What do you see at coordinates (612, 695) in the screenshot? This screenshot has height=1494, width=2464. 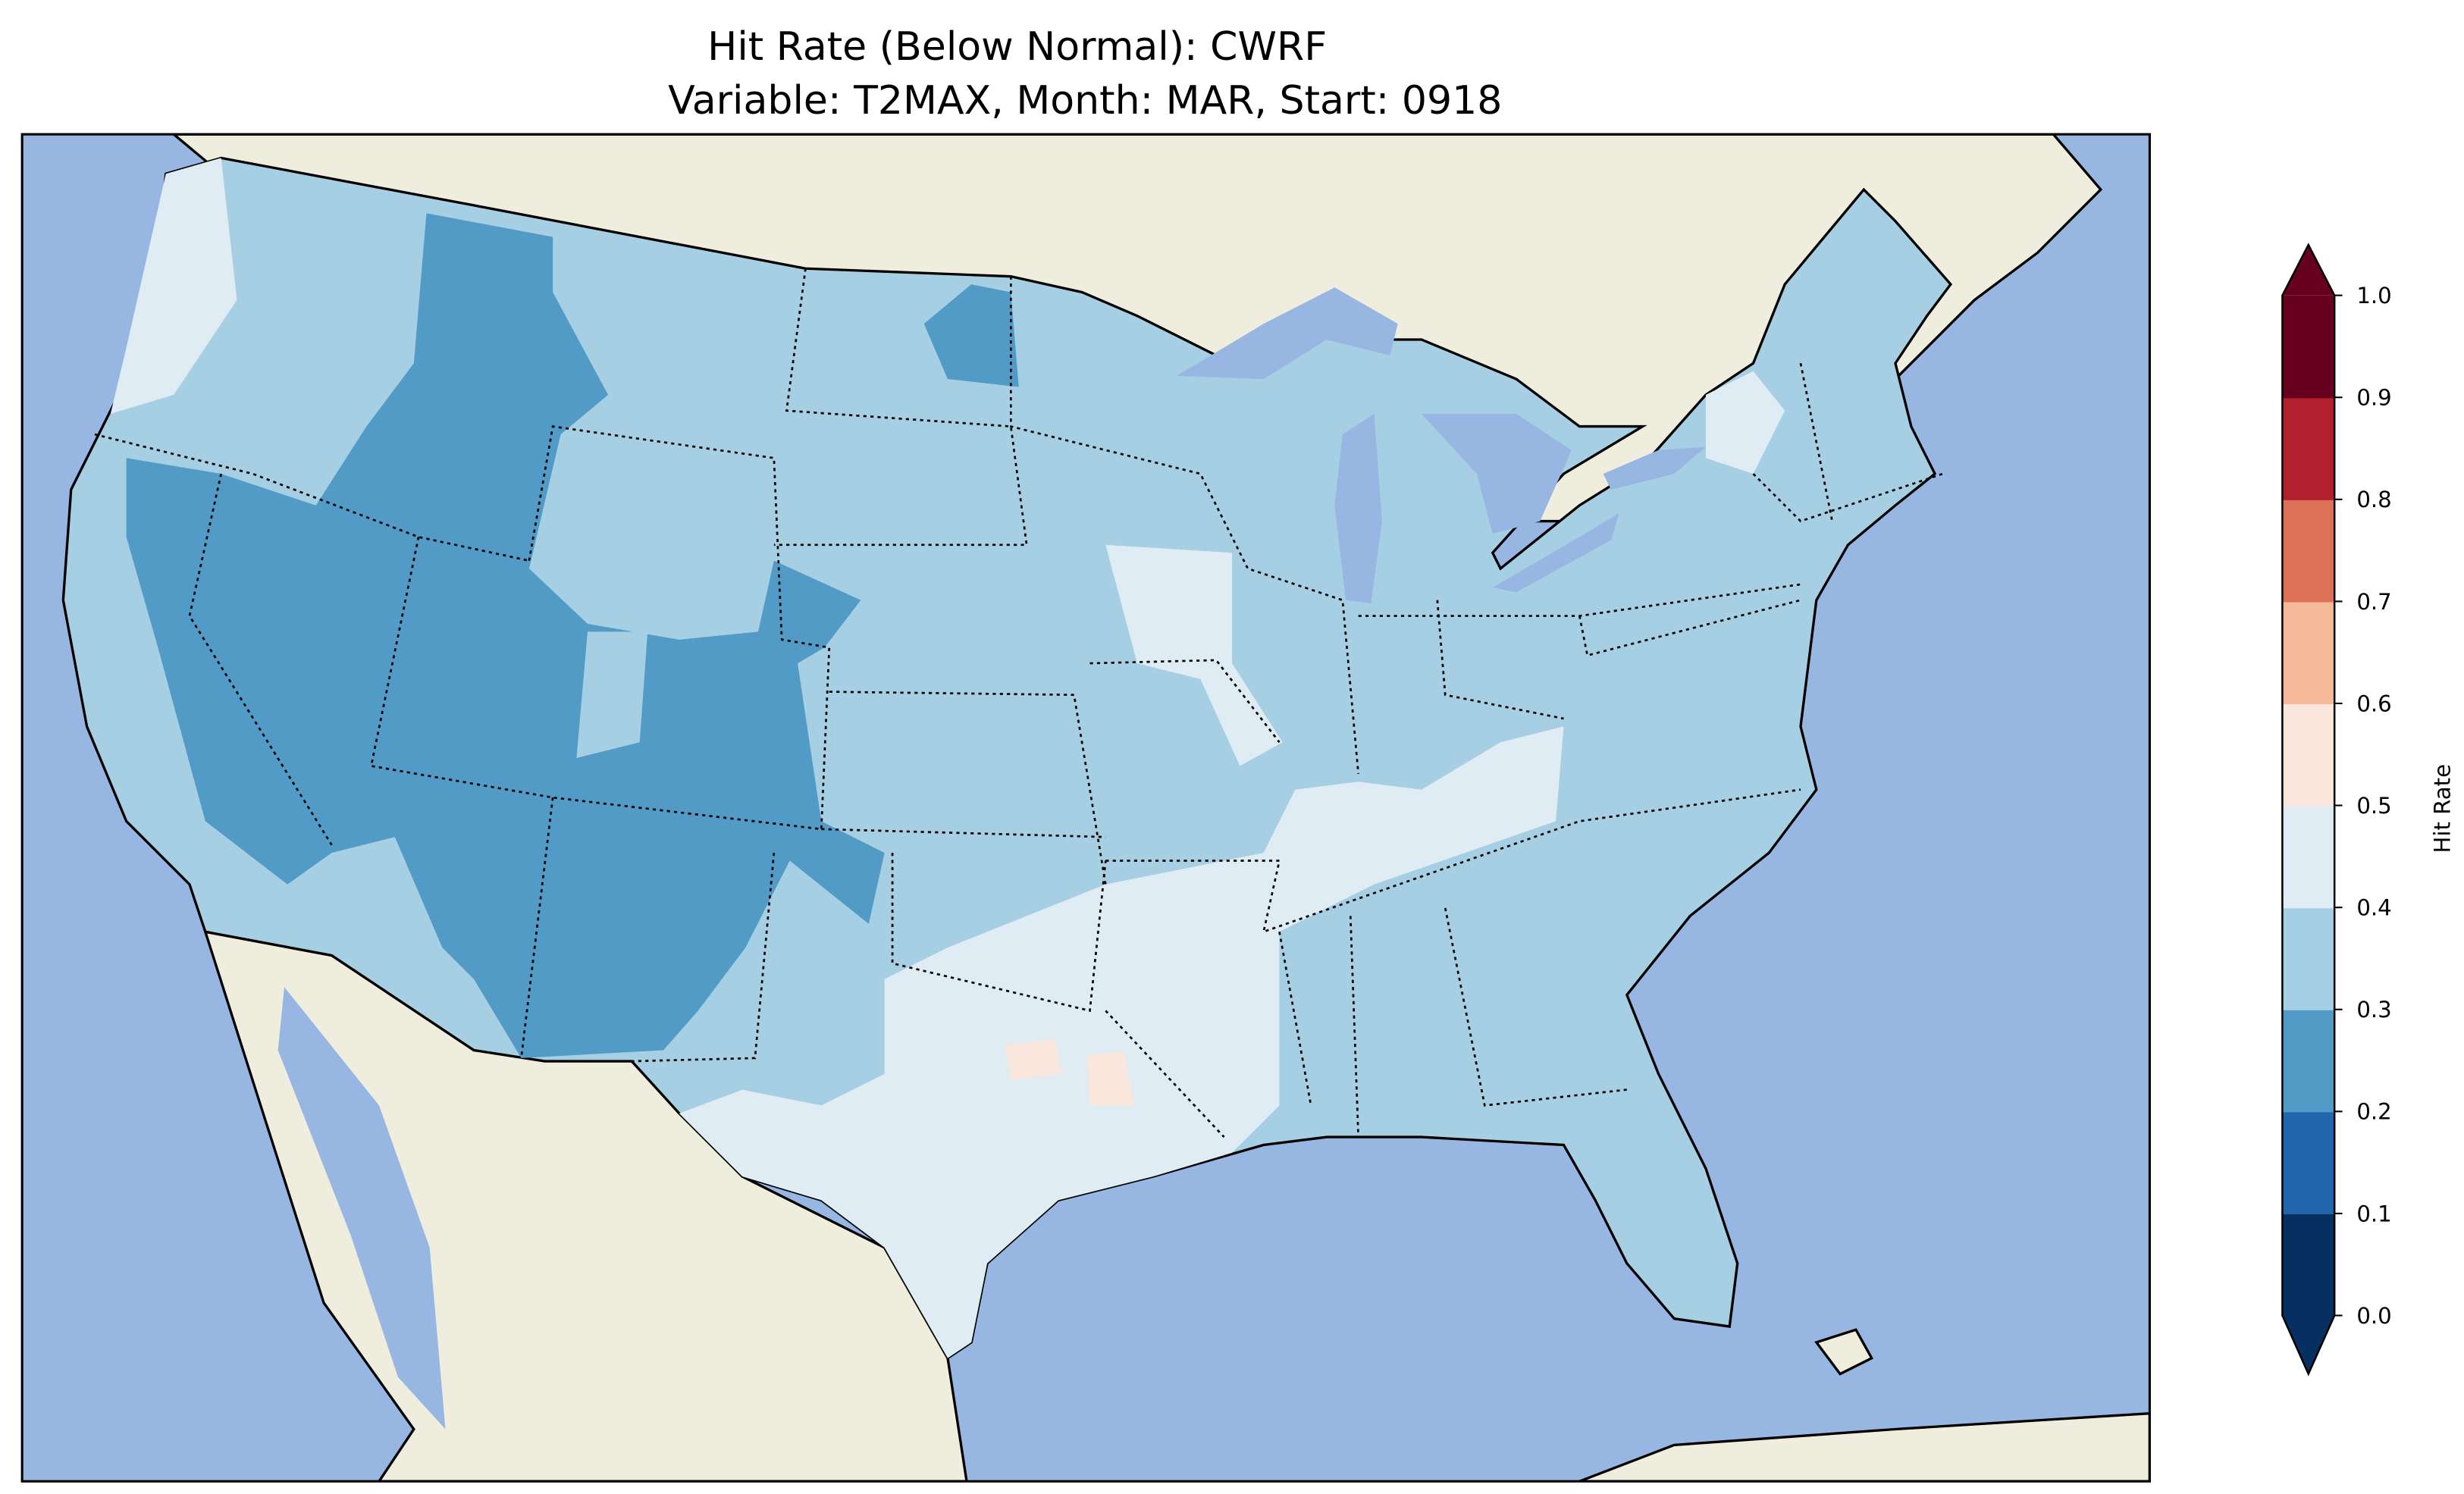 I see `region-0.3-0.4-utah` at bounding box center [612, 695].